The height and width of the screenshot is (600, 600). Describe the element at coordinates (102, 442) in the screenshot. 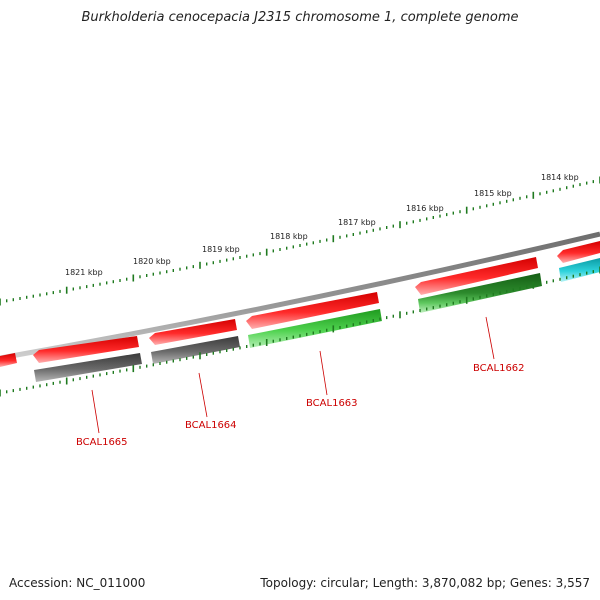

I see `gene-label-bcal1665: BCAL1665` at that location.